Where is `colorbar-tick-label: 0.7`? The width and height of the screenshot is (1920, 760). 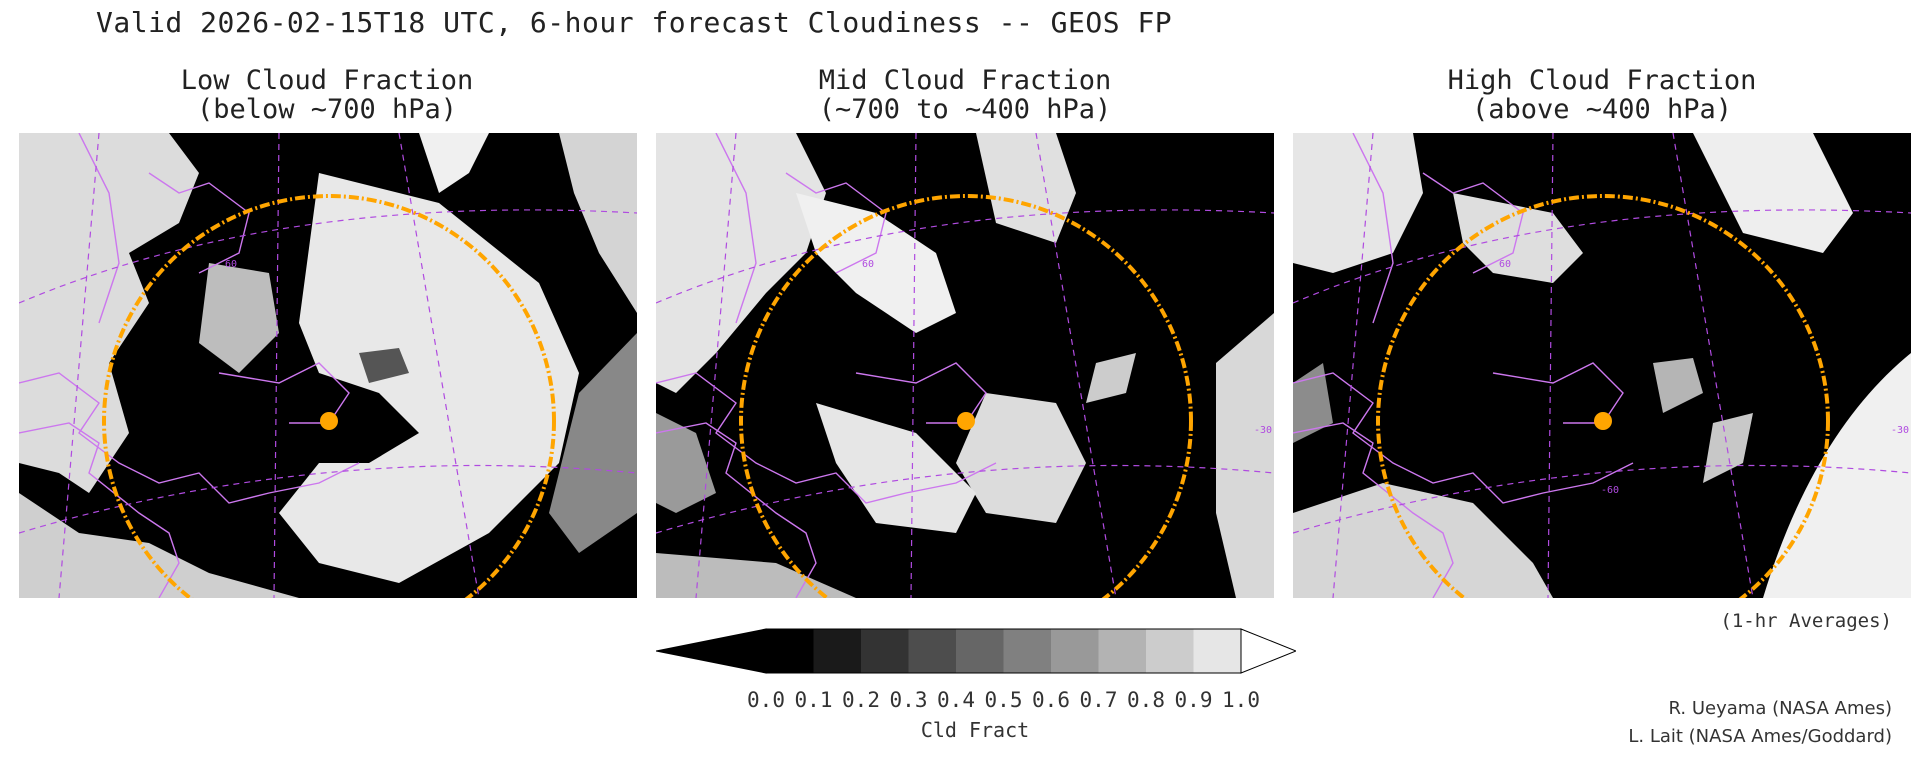
colorbar-tick-label: 0.7 is located at coordinates (1098, 700).